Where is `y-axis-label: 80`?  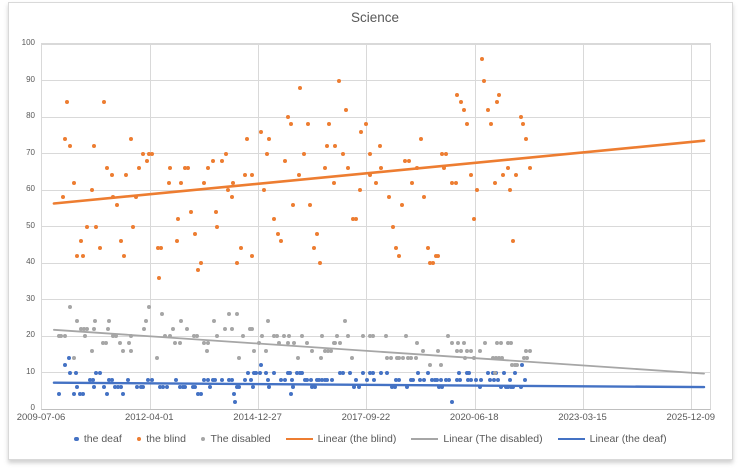 y-axis-label: 80 is located at coordinates (30, 115).